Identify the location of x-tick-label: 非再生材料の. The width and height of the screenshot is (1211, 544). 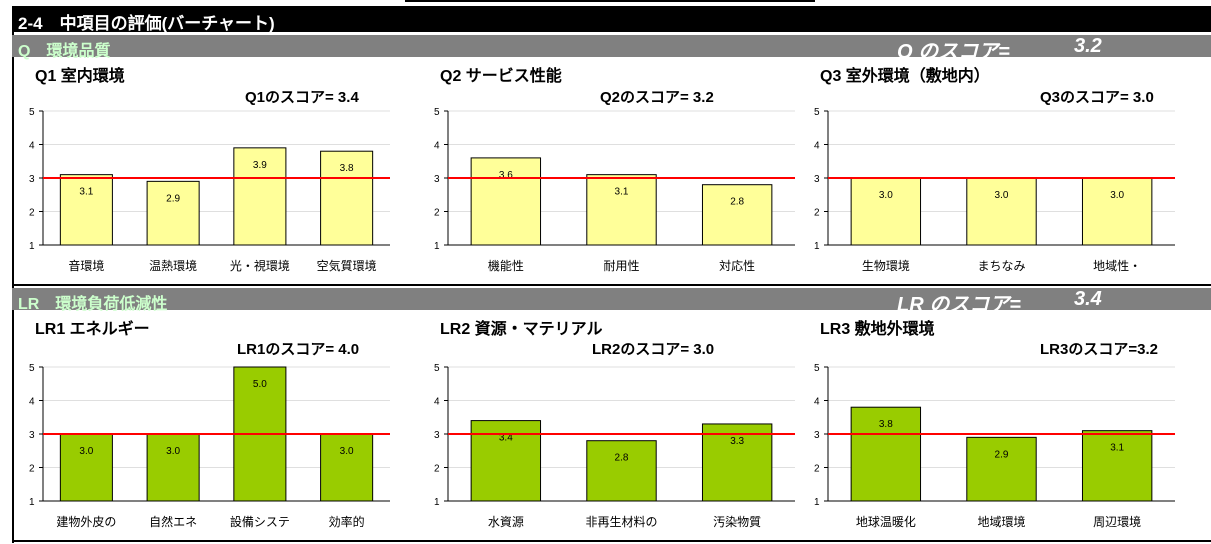
(621, 522).